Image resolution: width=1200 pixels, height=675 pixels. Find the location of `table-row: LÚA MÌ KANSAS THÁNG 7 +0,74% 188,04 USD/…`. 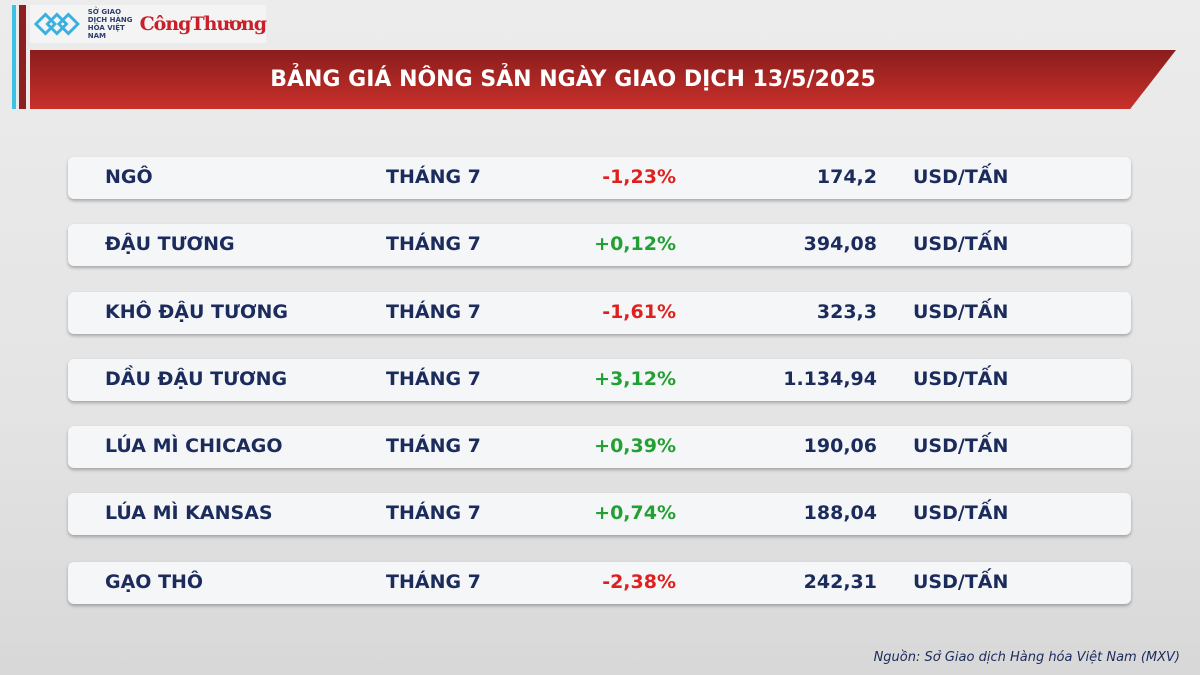

table-row: LÚA MÌ KANSAS THÁNG 7 +0,74% 188,04 USD/… is located at coordinates (599, 514).